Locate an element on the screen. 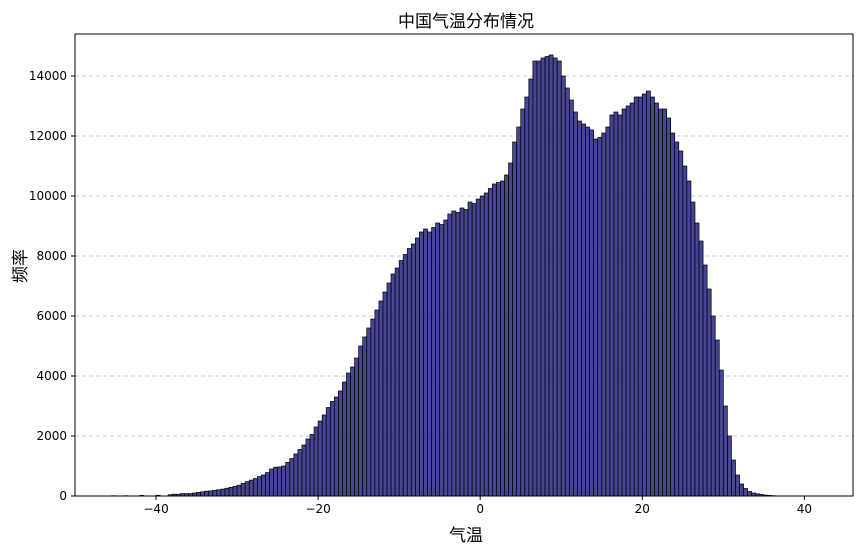 The height and width of the screenshot is (557, 863). y-tick-label: 2000 is located at coordinates (51, 436).